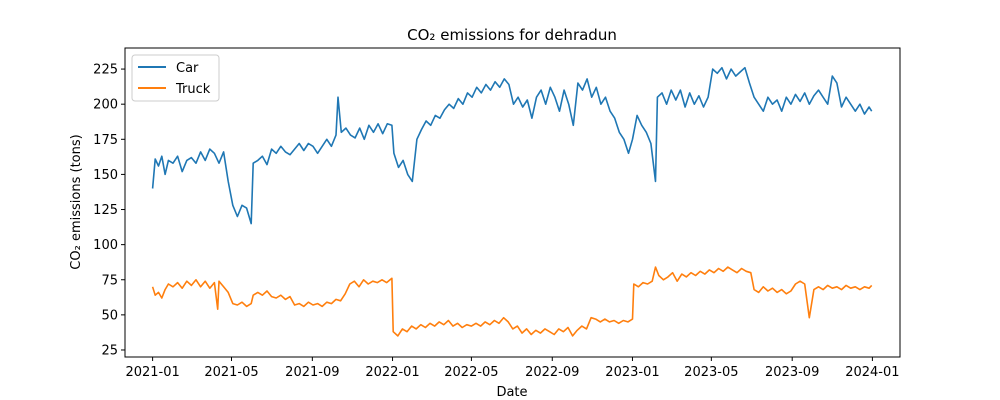 The image size is (1000, 400). I want to click on x-tick-label: 2023-09, so click(792, 372).